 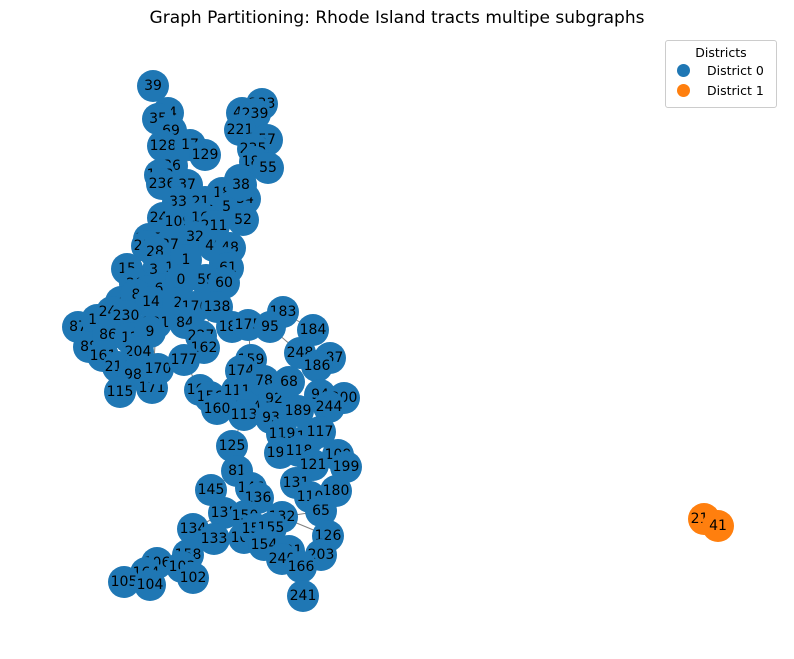 I want to click on node-label-184: 184, so click(x=313, y=330).